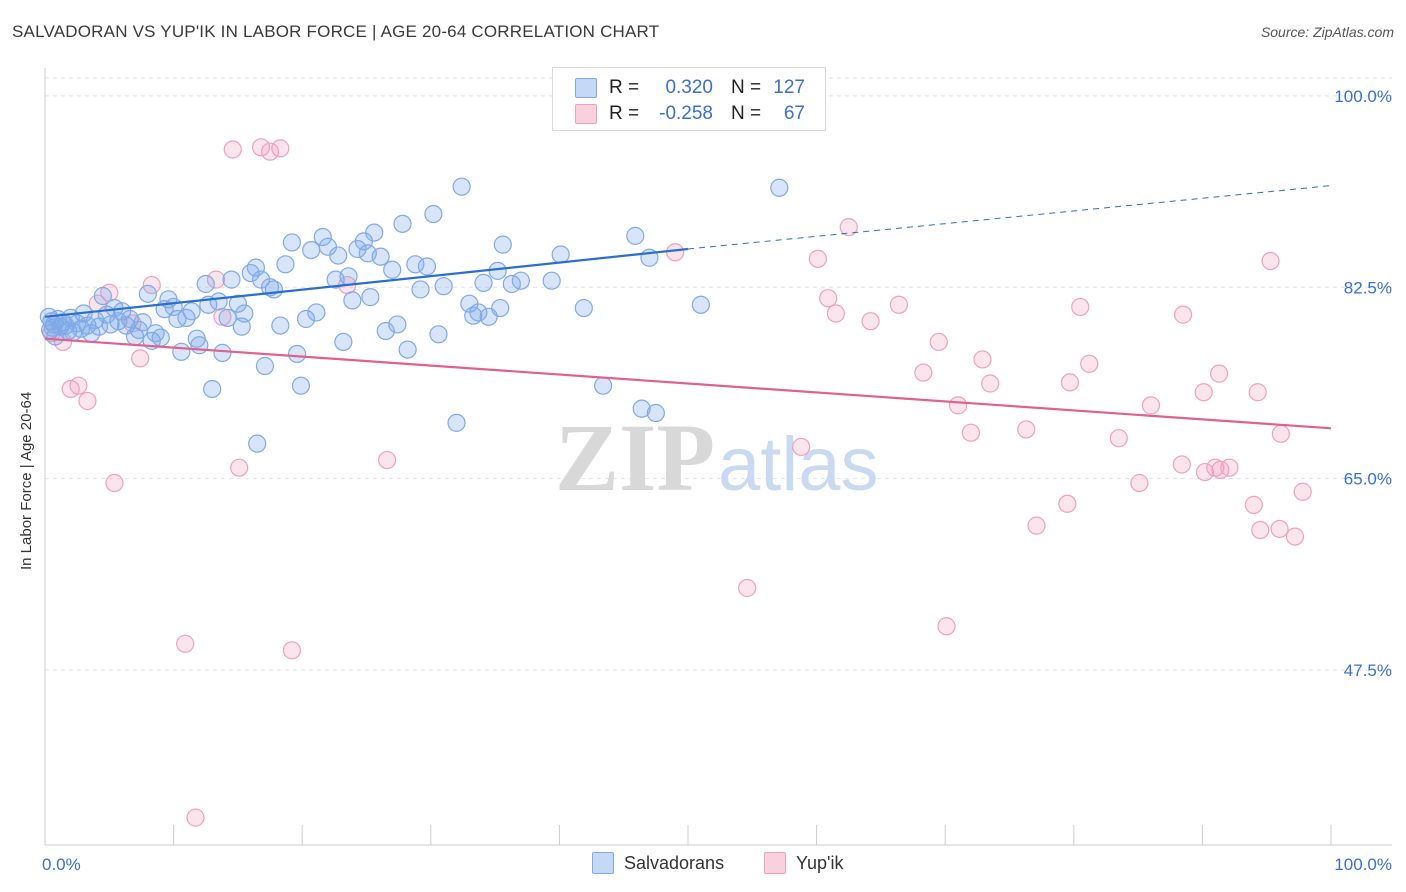  I want to click on legend-item-salvadorans: Salvadorans, so click(658, 863).